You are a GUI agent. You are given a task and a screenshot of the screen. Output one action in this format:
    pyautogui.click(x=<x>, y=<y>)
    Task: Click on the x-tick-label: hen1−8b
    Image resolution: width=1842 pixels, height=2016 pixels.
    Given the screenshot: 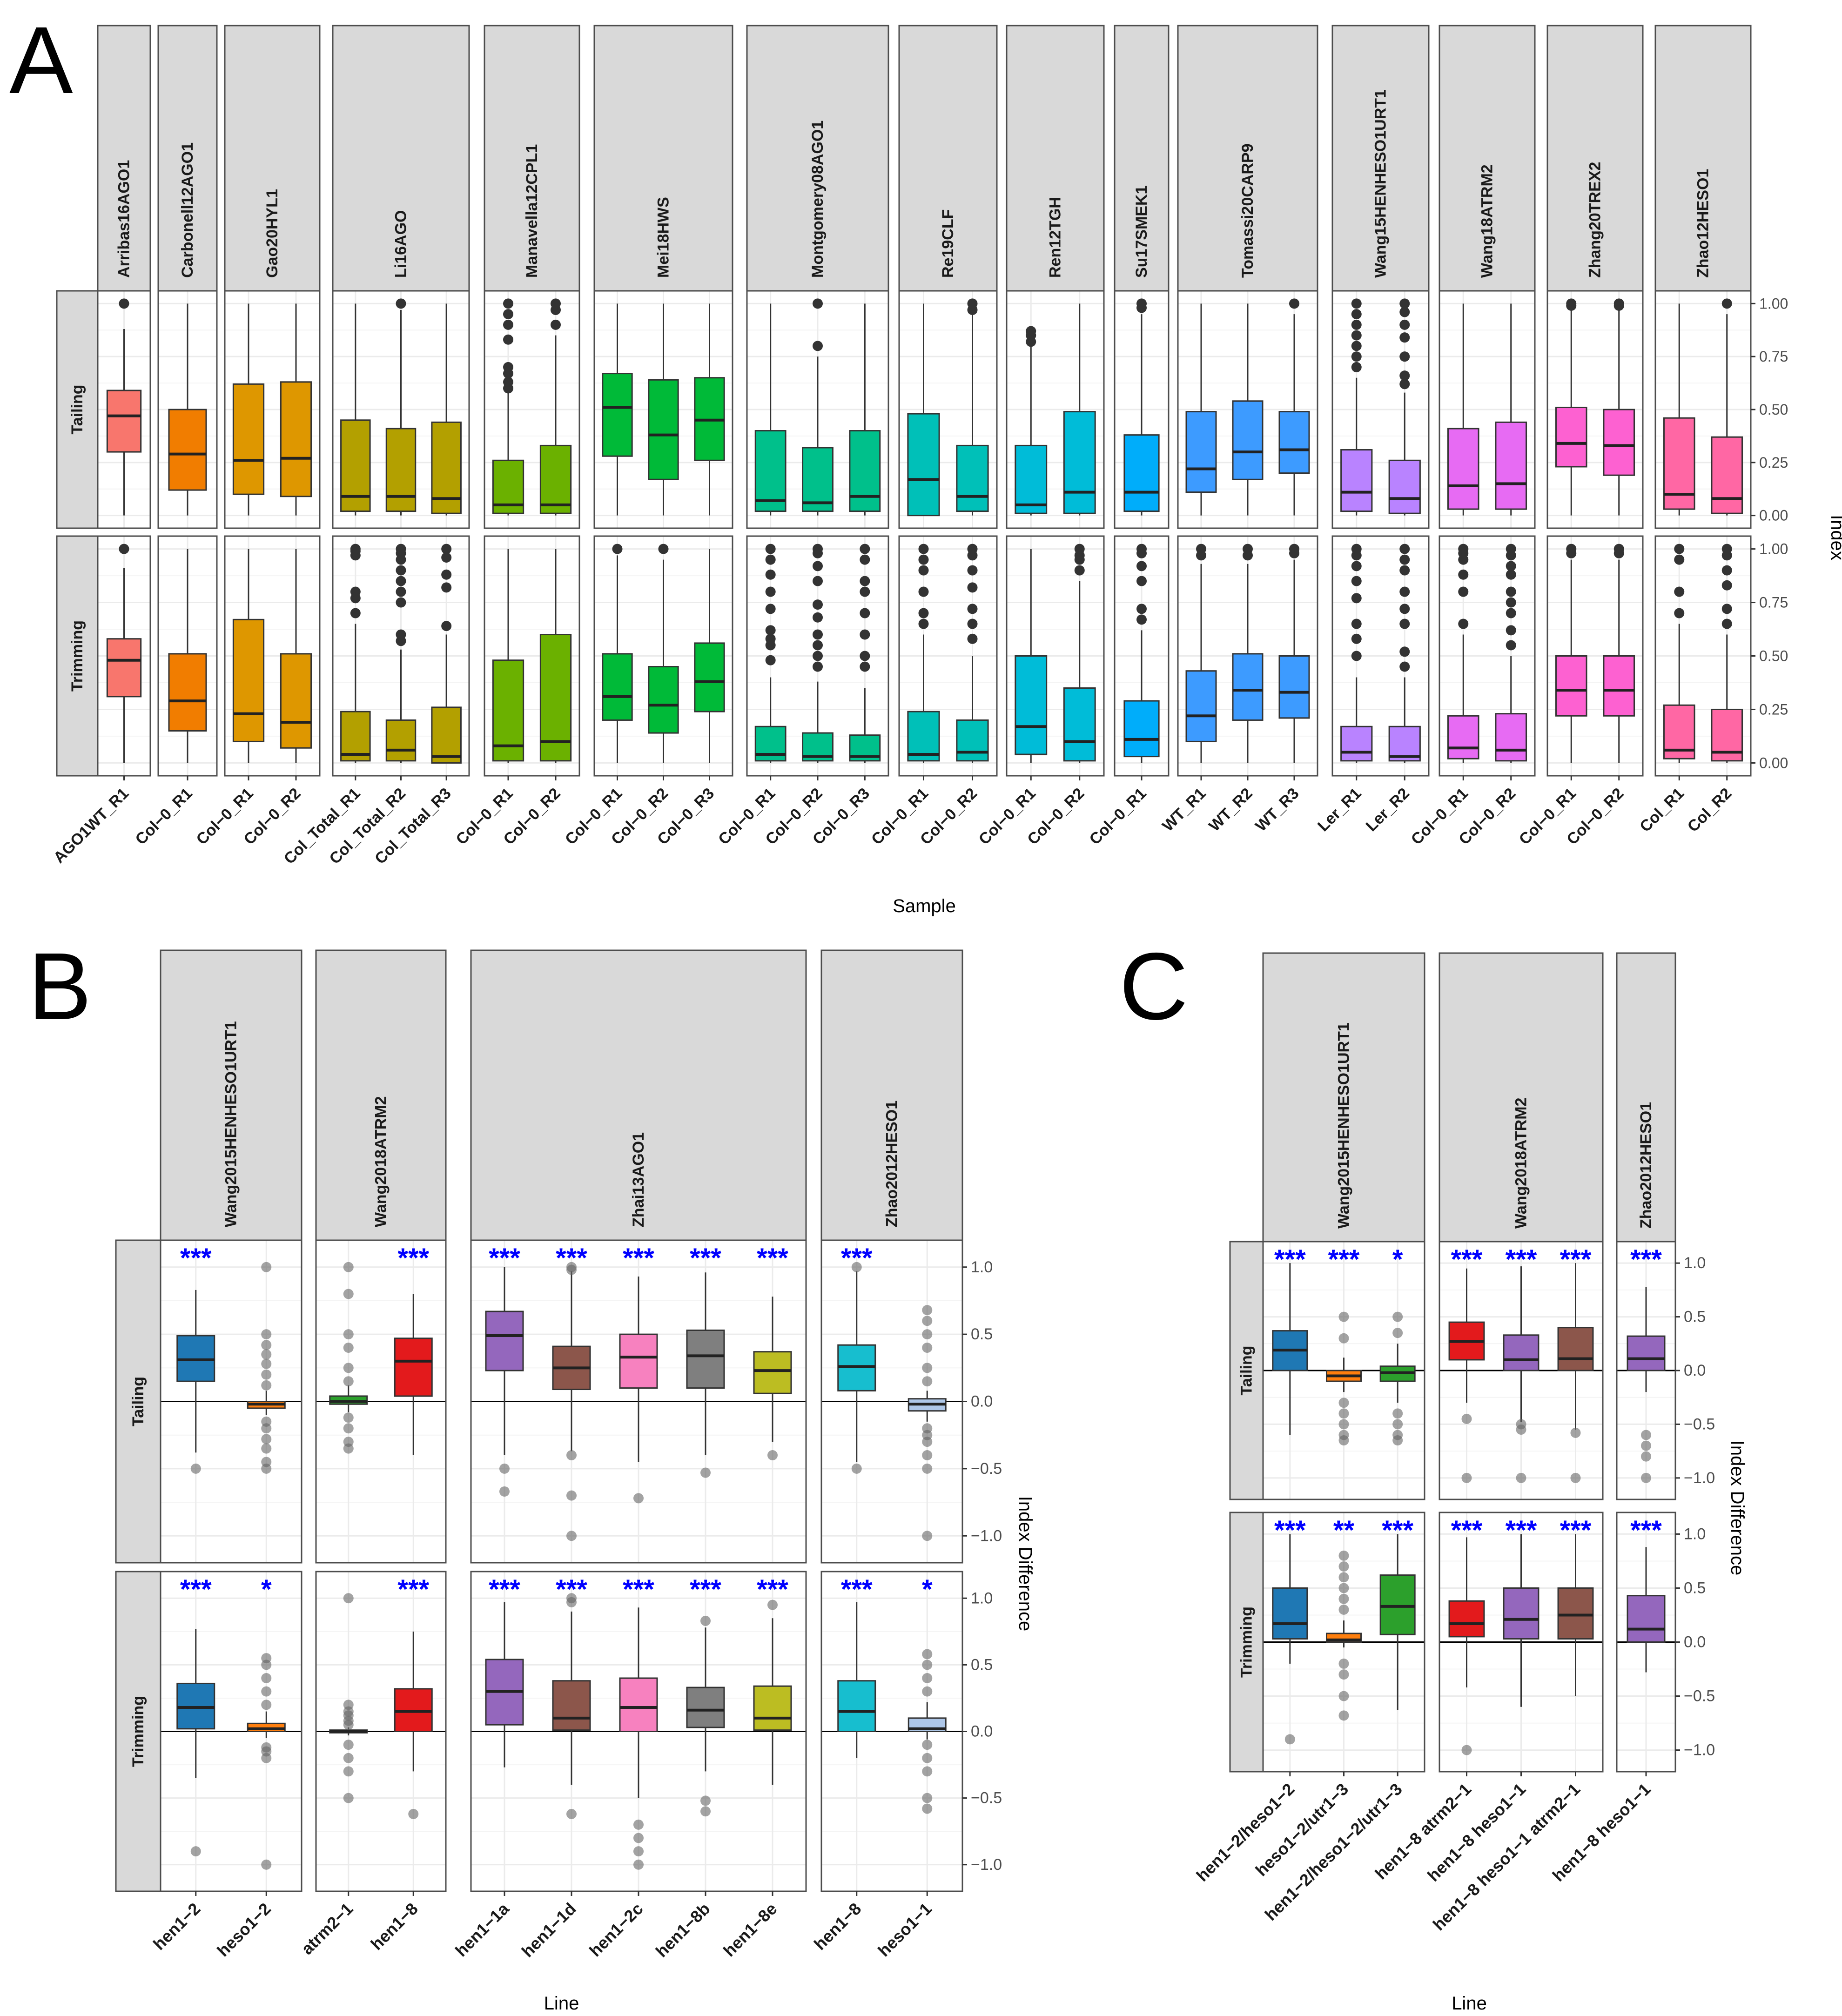 What is the action you would take?
    pyautogui.click(x=683, y=1930)
    